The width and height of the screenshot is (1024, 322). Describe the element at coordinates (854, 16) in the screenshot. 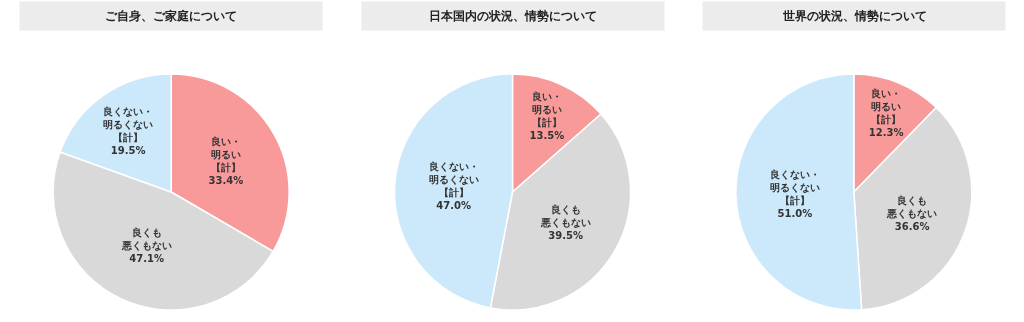

I see `chart-title: 世界の状況、情勢について` at that location.